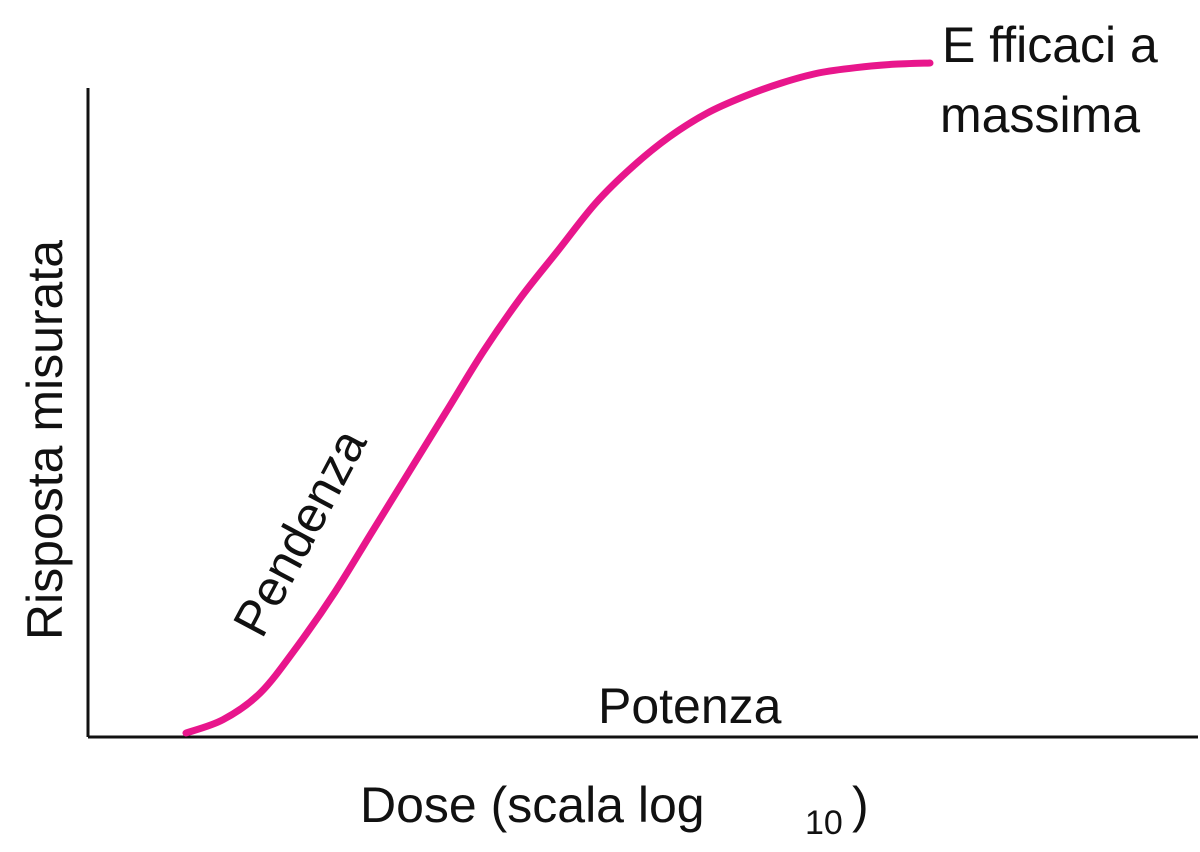  I want to click on x-axis-label-close: ), so click(860, 805).